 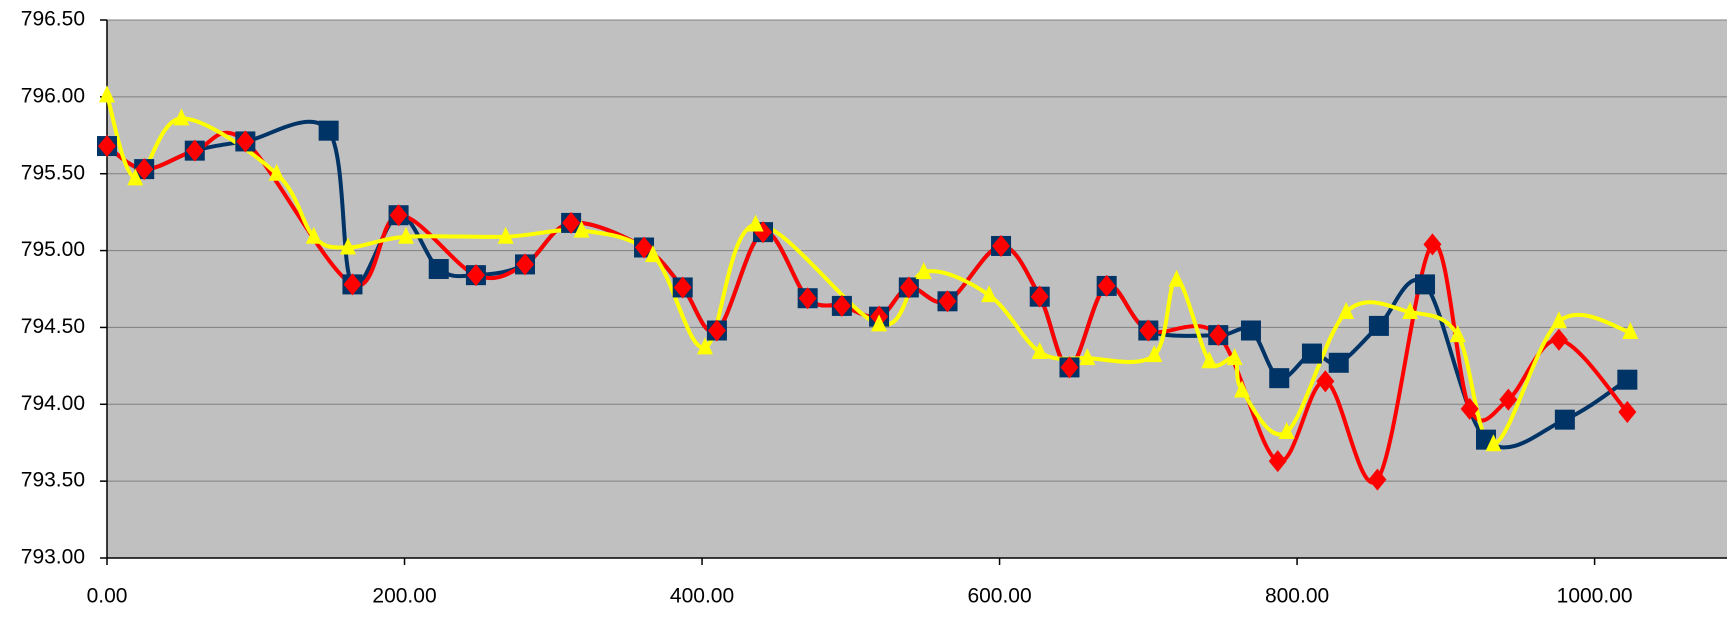 What do you see at coordinates (404, 596) in the screenshot?
I see `x-tick-label: 200.00` at bounding box center [404, 596].